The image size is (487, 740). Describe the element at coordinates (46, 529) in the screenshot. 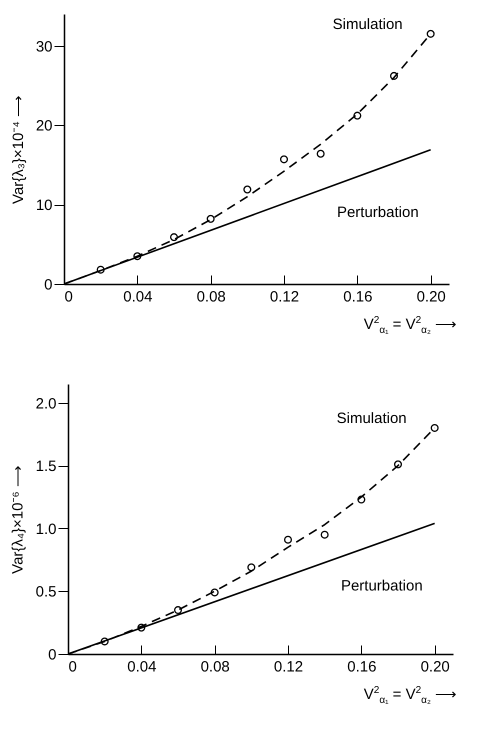

I see `y-tick-label: 1.0` at that location.